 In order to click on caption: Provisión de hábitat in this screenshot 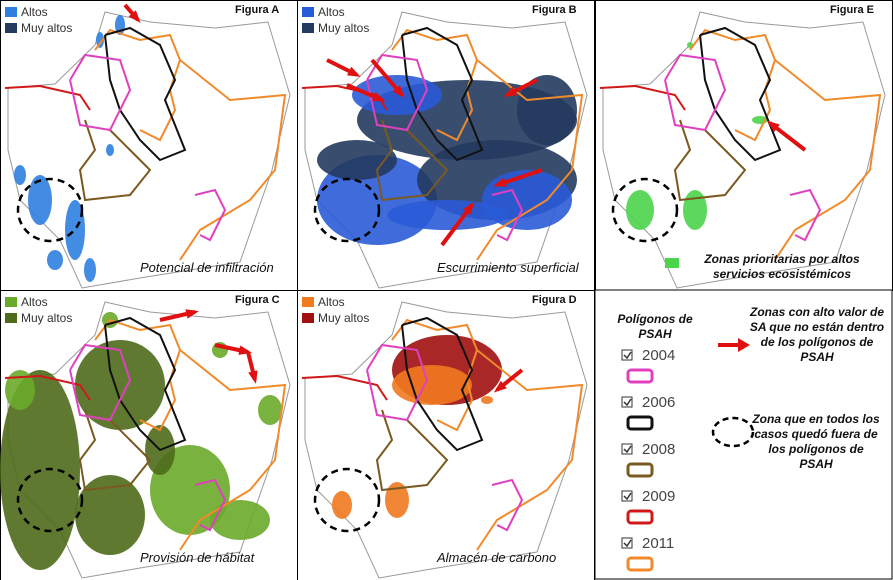, I will do `click(197, 557)`.